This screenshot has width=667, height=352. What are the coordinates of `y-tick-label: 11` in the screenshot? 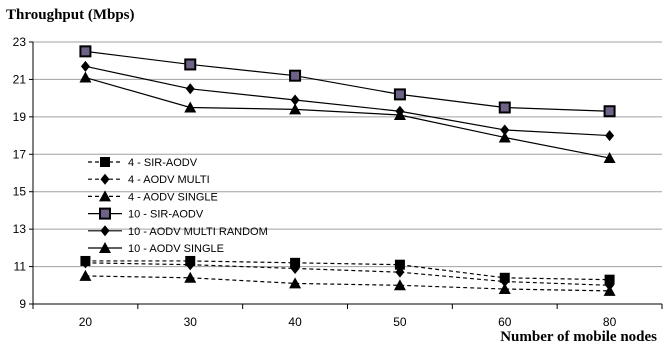 It's located at (20, 267).